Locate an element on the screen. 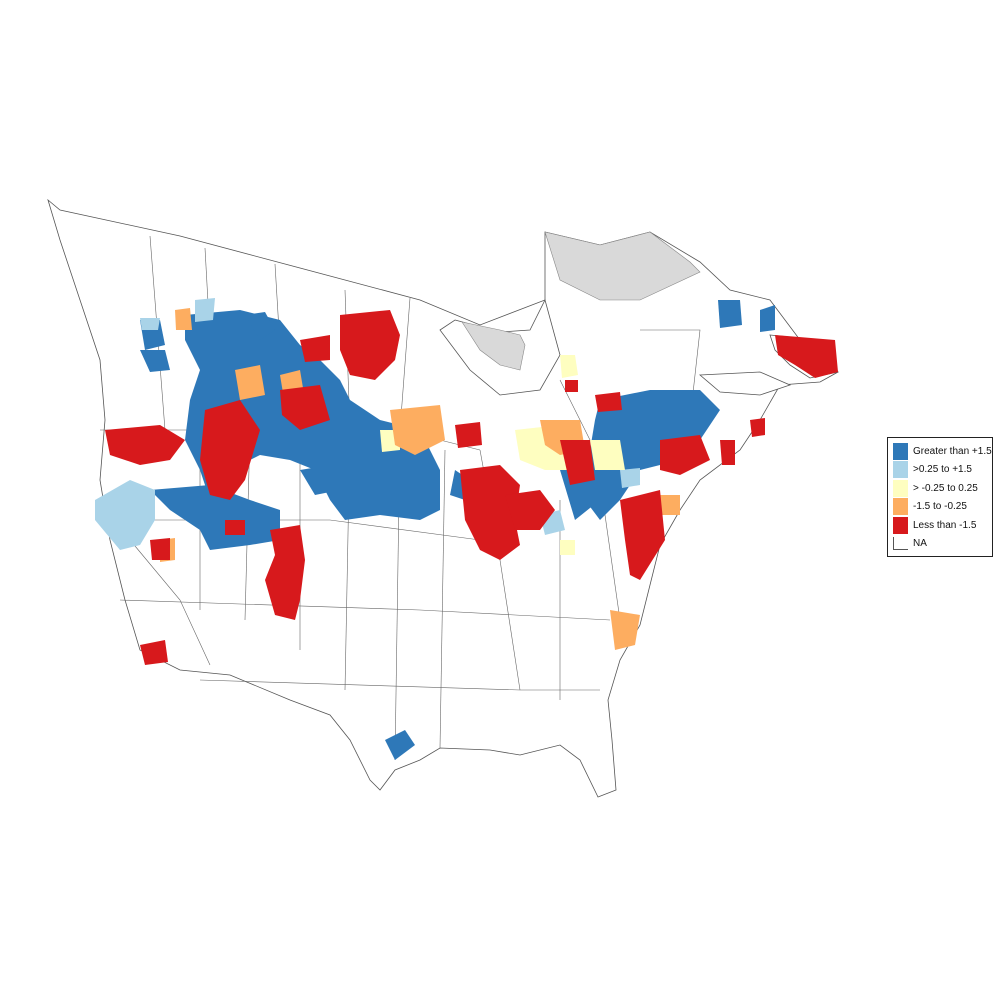 The image size is (1000, 1000). legend-item: > -0.25 to 0.25 is located at coordinates (942, 488).